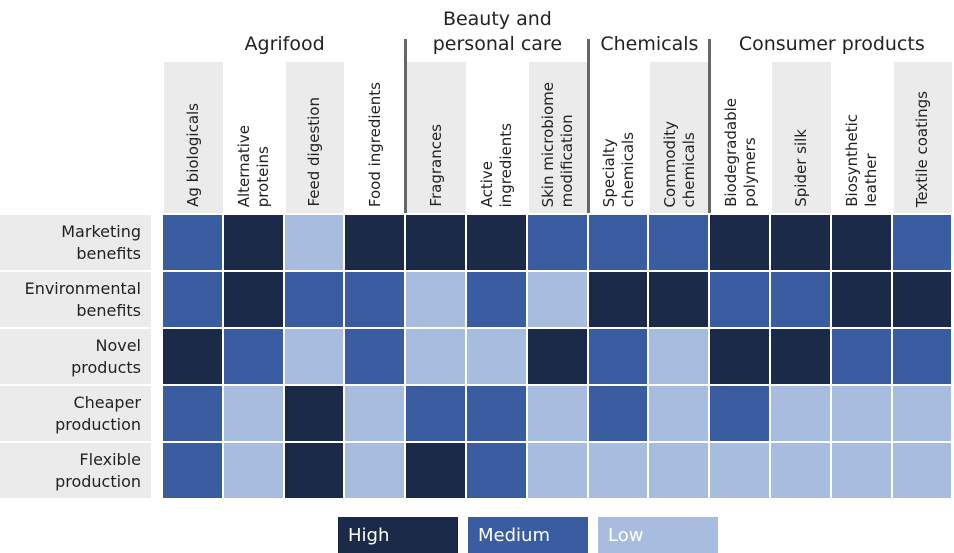 This screenshot has height=553, width=954. What do you see at coordinates (528, 535) in the screenshot?
I see `legend-entry: Medium` at bounding box center [528, 535].